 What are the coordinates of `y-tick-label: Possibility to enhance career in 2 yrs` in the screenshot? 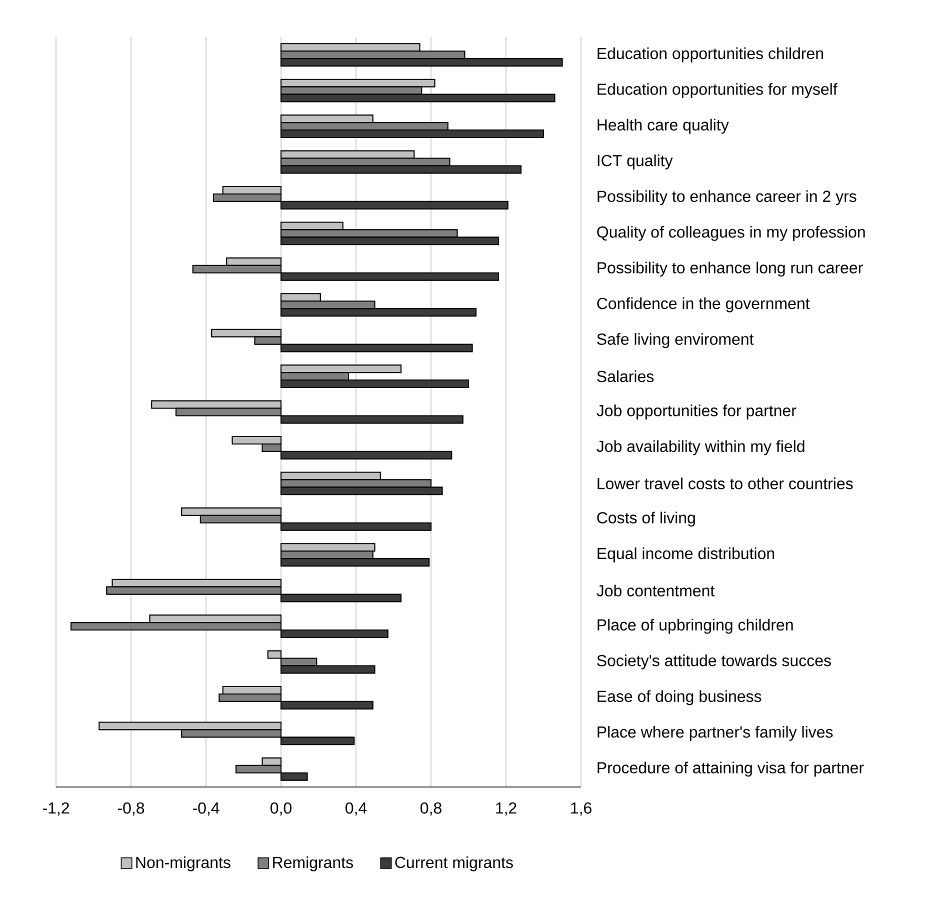 It's located at (727, 198).